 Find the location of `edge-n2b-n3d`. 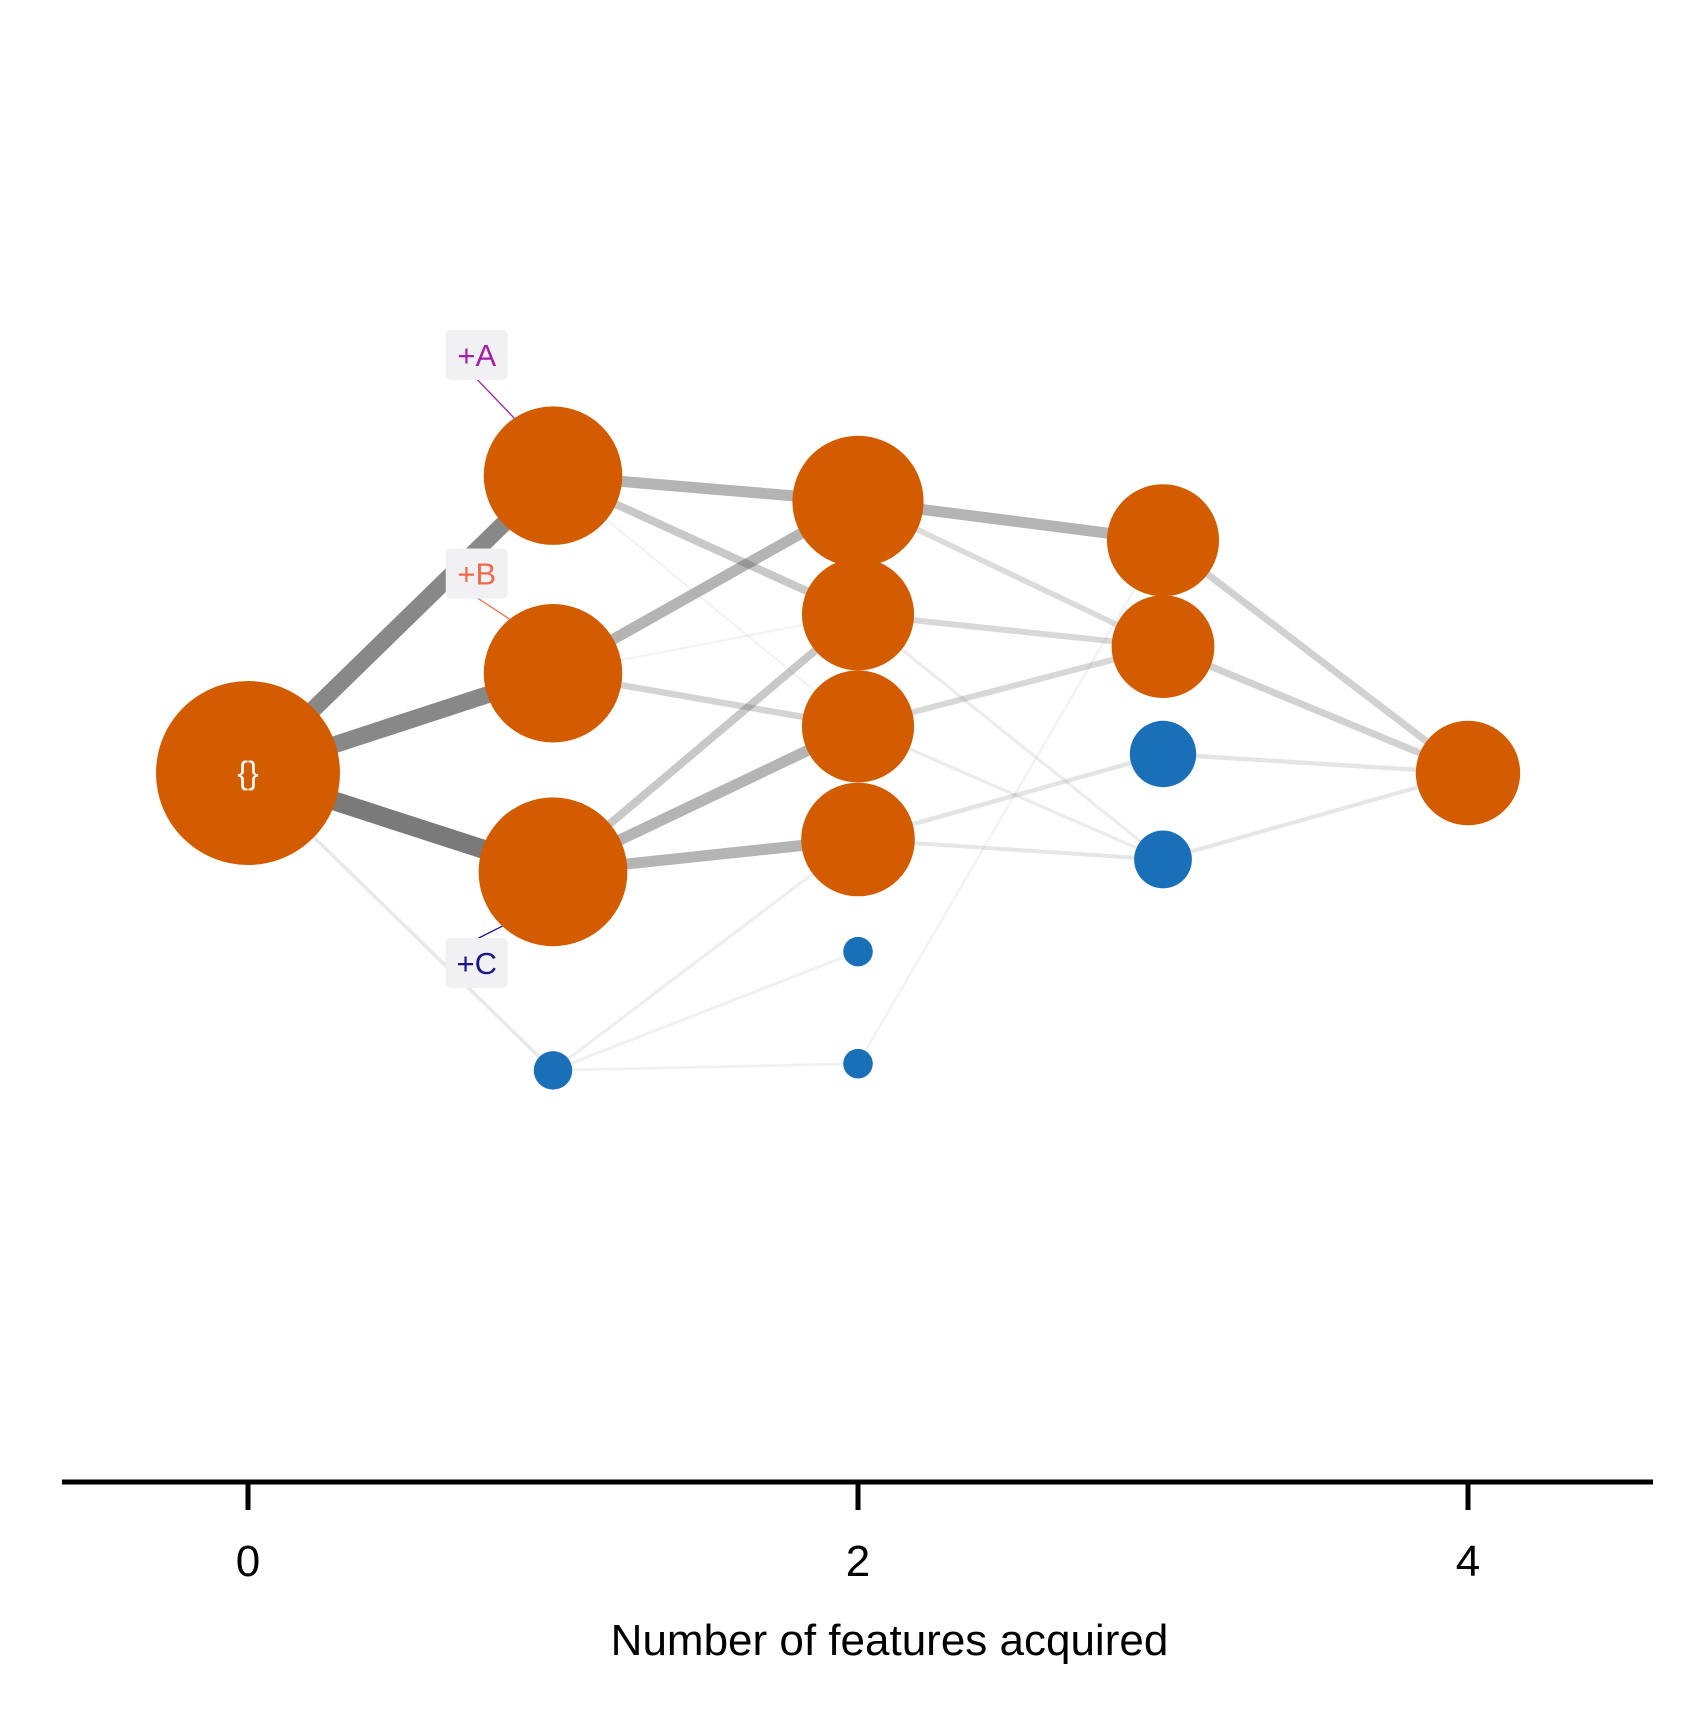

edge-n2b-n3d is located at coordinates (1010, 737).